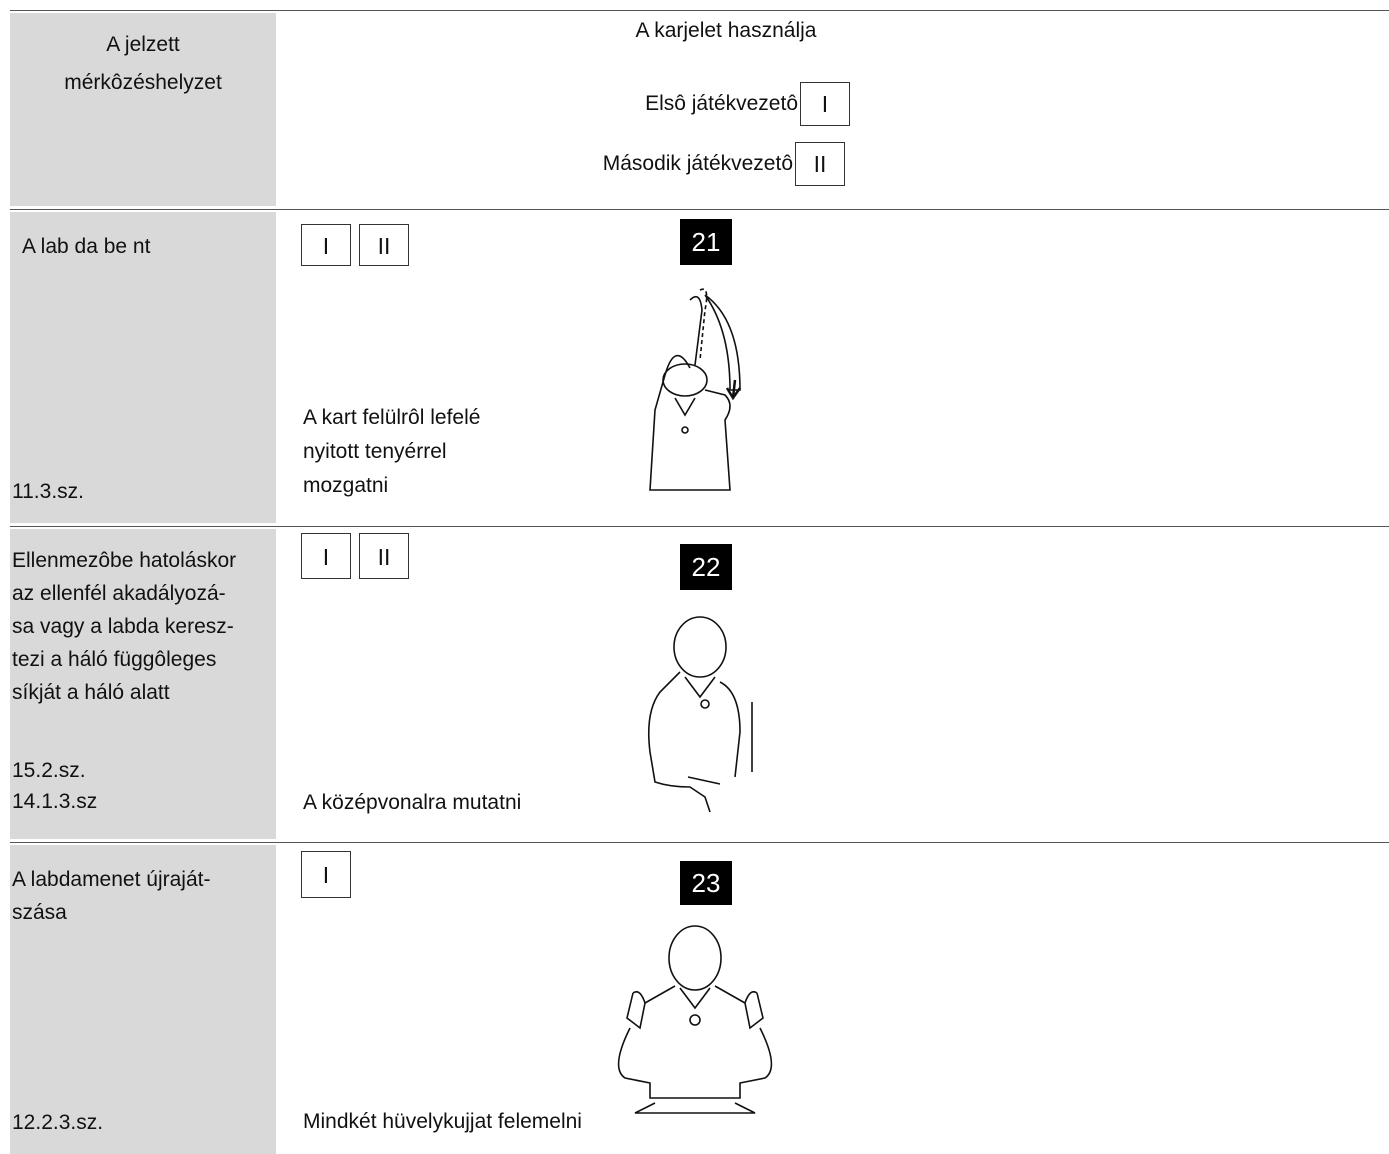 The image size is (1389, 1154). Describe the element at coordinates (706, 883) in the screenshot. I see `signal-number: 23` at that location.